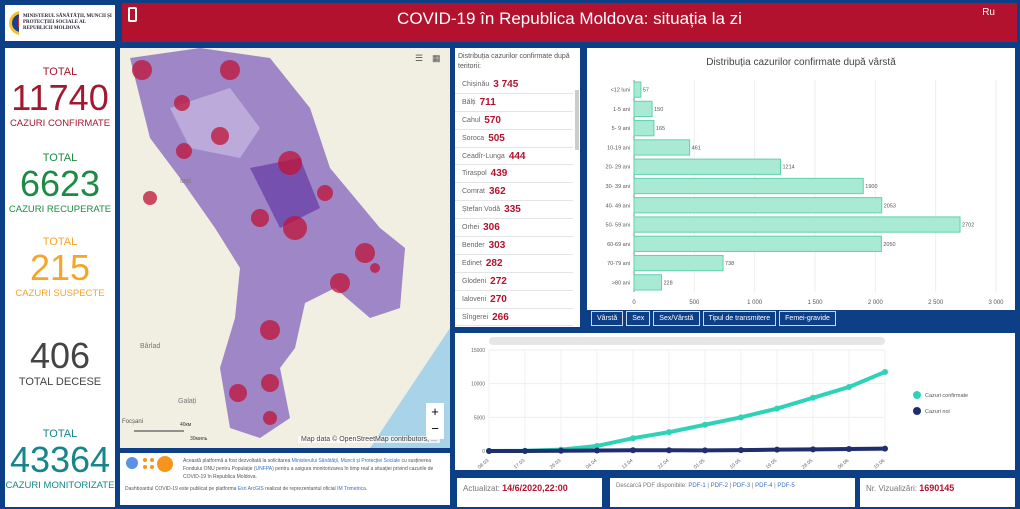 The image size is (1020, 509). Describe the element at coordinates (132, 14) in the screenshot. I see `phone-icon` at that location.